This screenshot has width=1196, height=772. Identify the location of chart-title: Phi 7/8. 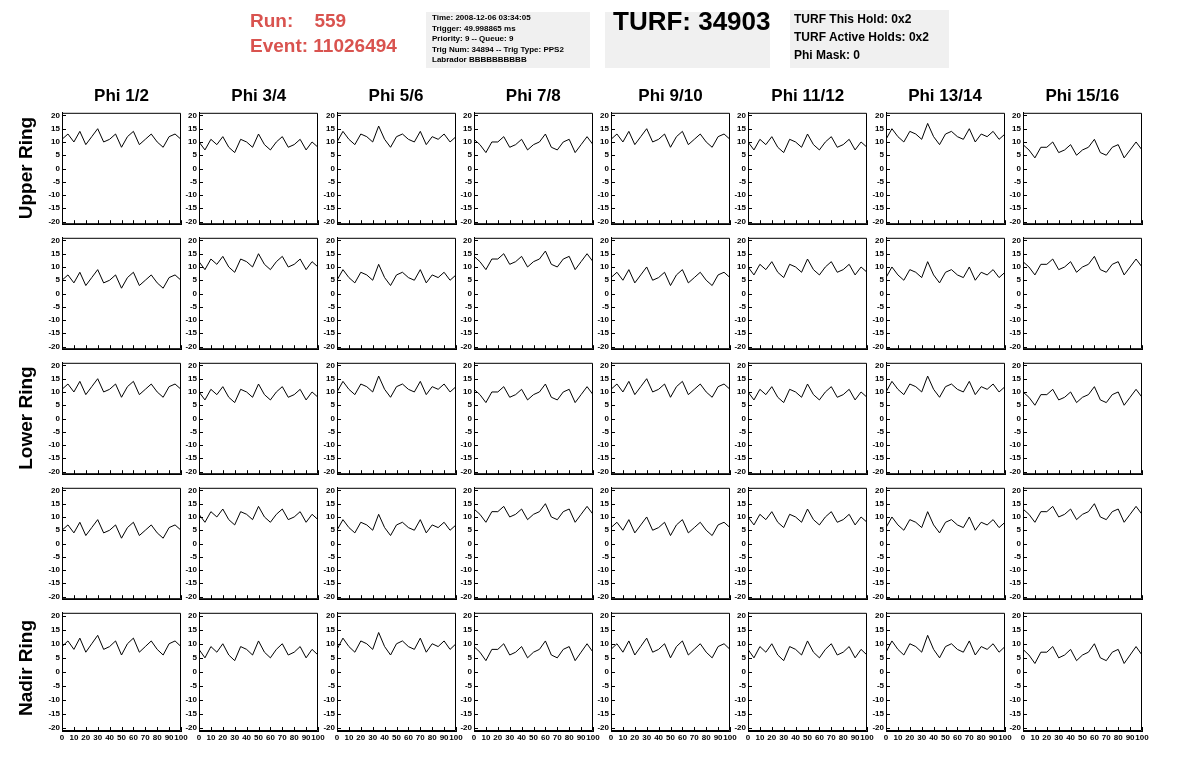
(533, 96).